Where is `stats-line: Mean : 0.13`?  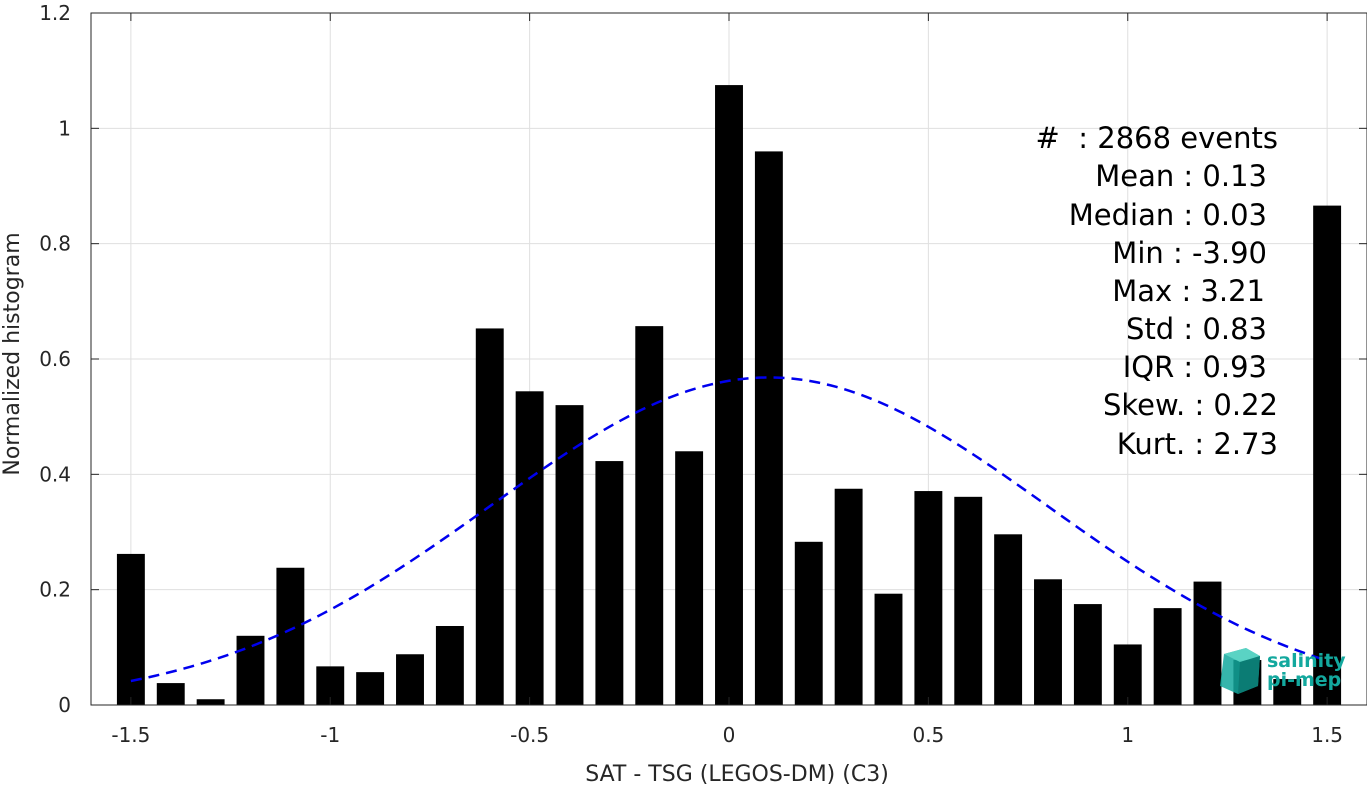
stats-line: Mean : 0.13 is located at coordinates (1181, 176).